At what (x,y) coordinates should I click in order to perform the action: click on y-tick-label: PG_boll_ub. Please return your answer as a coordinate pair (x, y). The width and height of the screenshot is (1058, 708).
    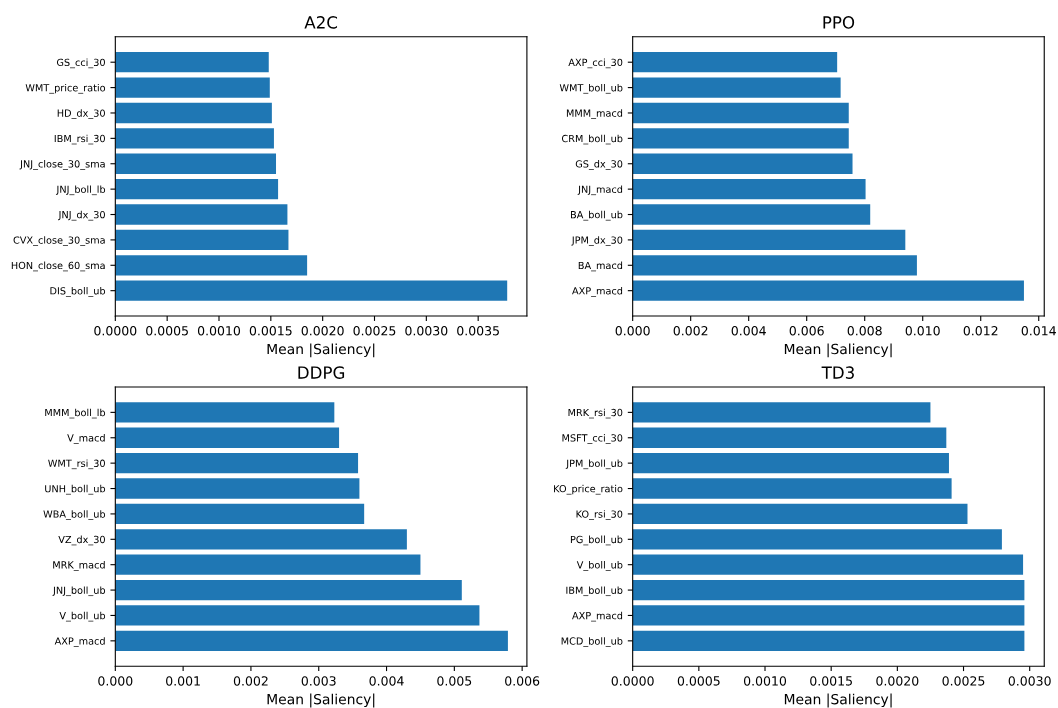
    Looking at the image, I should click on (596, 540).